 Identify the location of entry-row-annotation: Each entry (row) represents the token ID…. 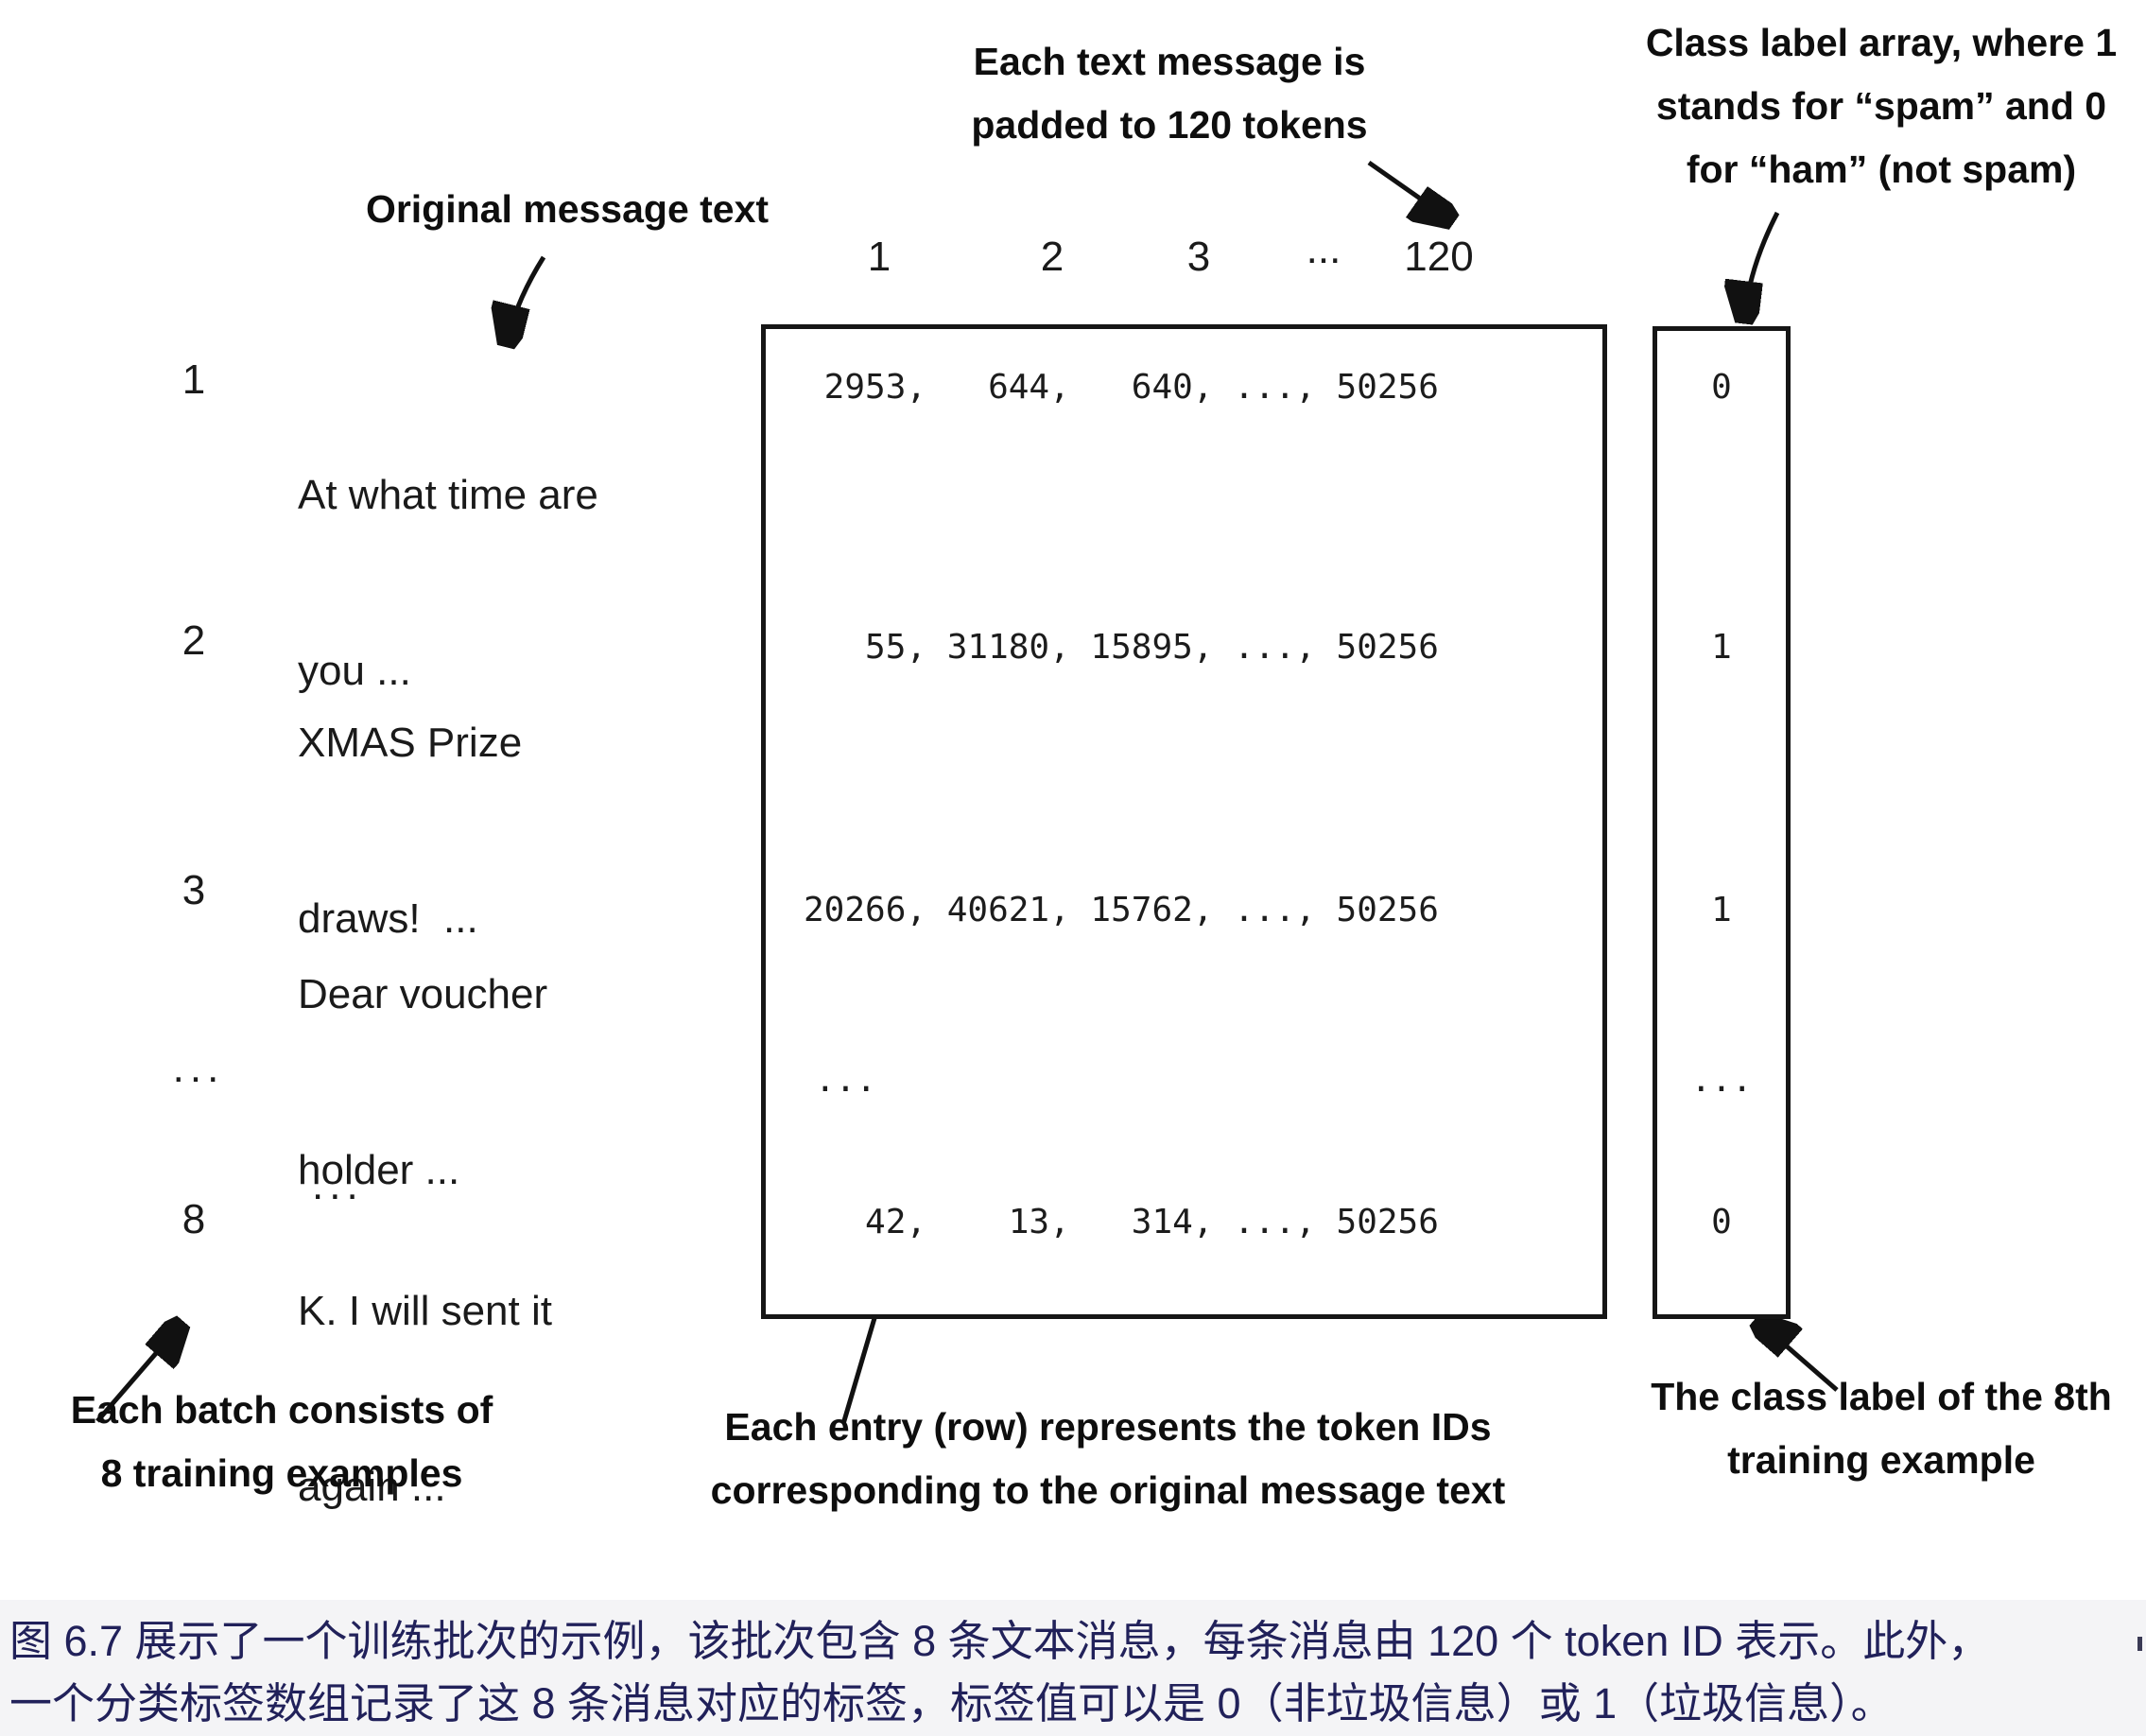
(1108, 1459).